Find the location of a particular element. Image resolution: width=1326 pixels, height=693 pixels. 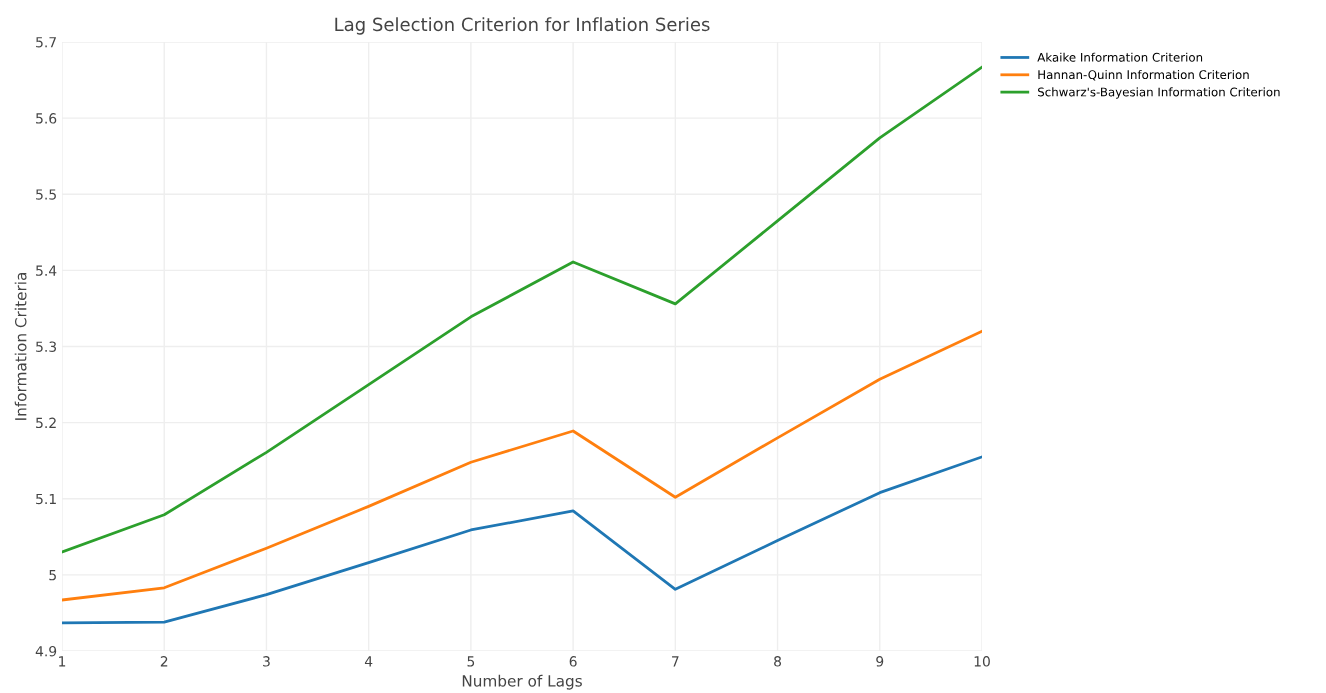

x-tick-label: 4 is located at coordinates (368, 661).